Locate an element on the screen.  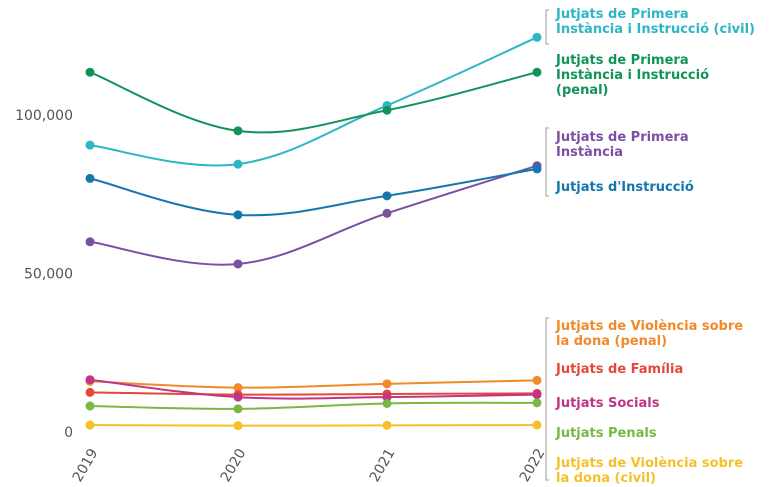
y-axis: 0 50,000 100,000 is located at coordinates (44, 274).